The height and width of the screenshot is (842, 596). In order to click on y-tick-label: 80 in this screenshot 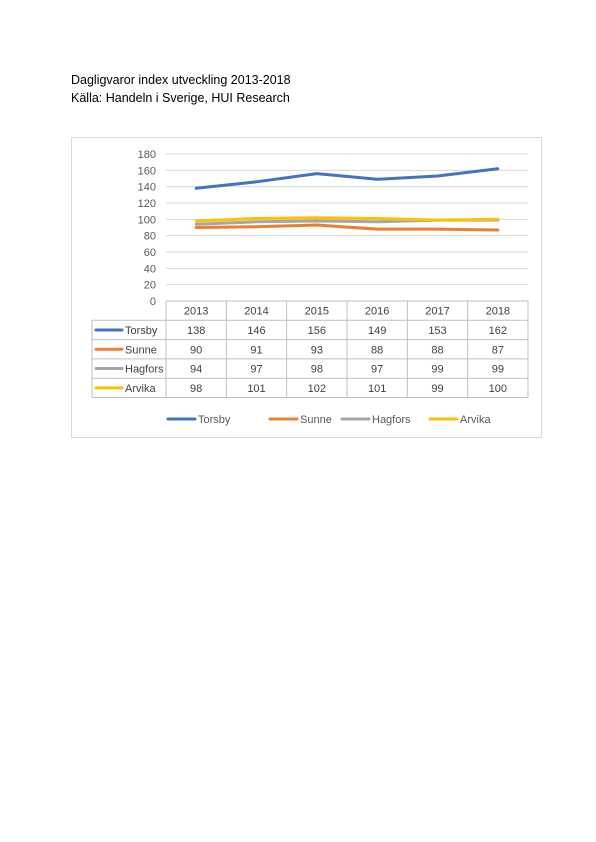, I will do `click(150, 237)`.